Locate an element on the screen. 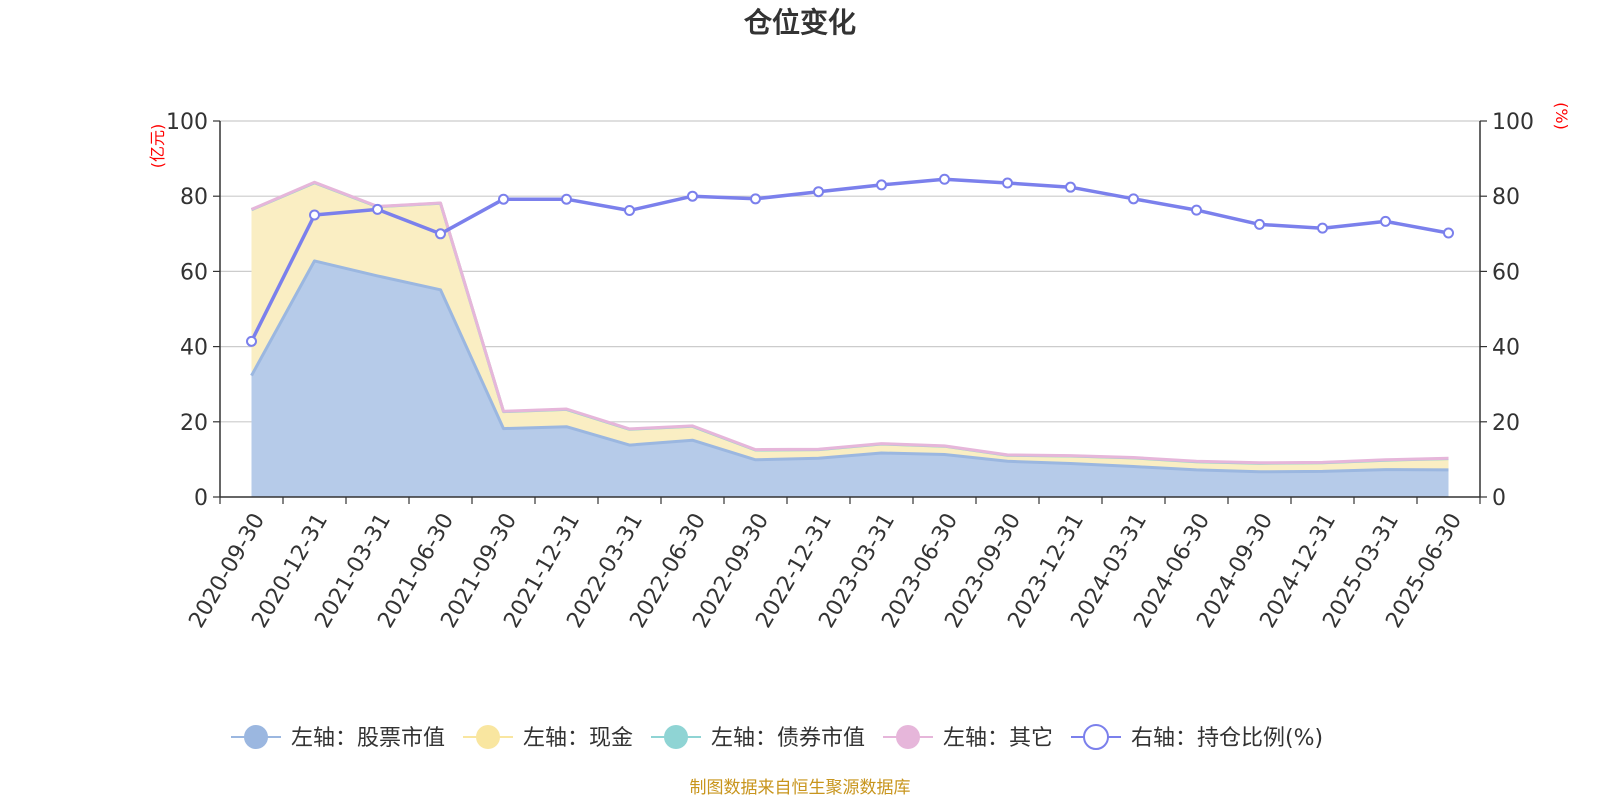 The height and width of the screenshot is (800, 1600). left-axis-tick-label: 80 is located at coordinates (194, 197).